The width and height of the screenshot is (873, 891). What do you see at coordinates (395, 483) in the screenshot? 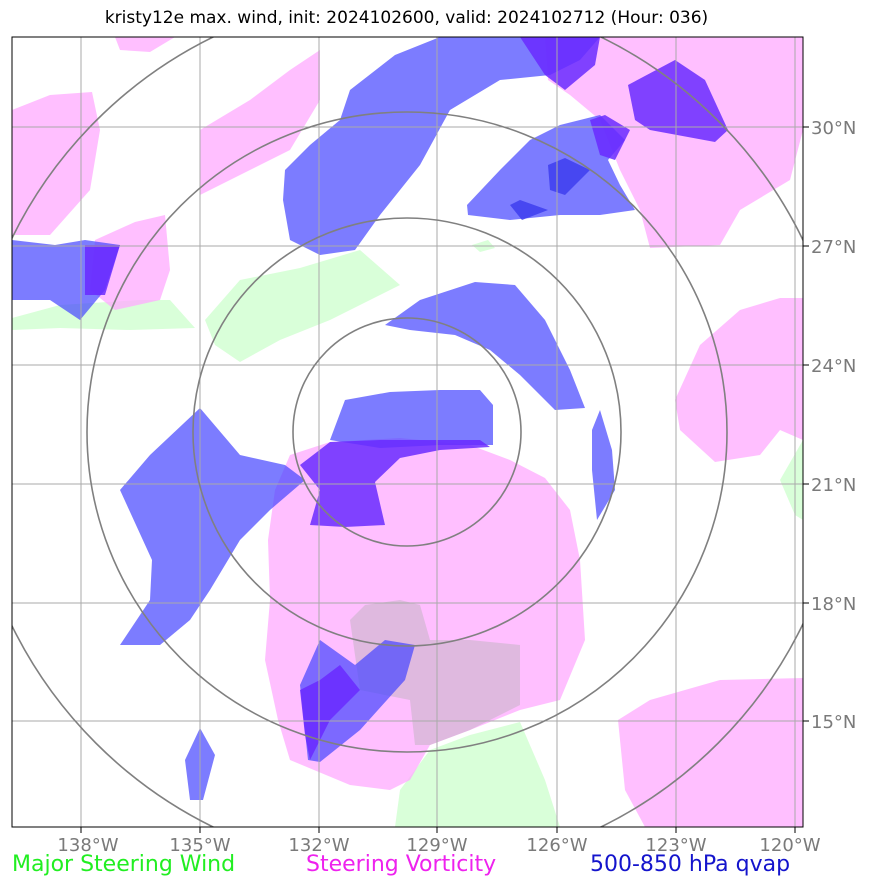
I see `intense-region-center` at bounding box center [395, 483].